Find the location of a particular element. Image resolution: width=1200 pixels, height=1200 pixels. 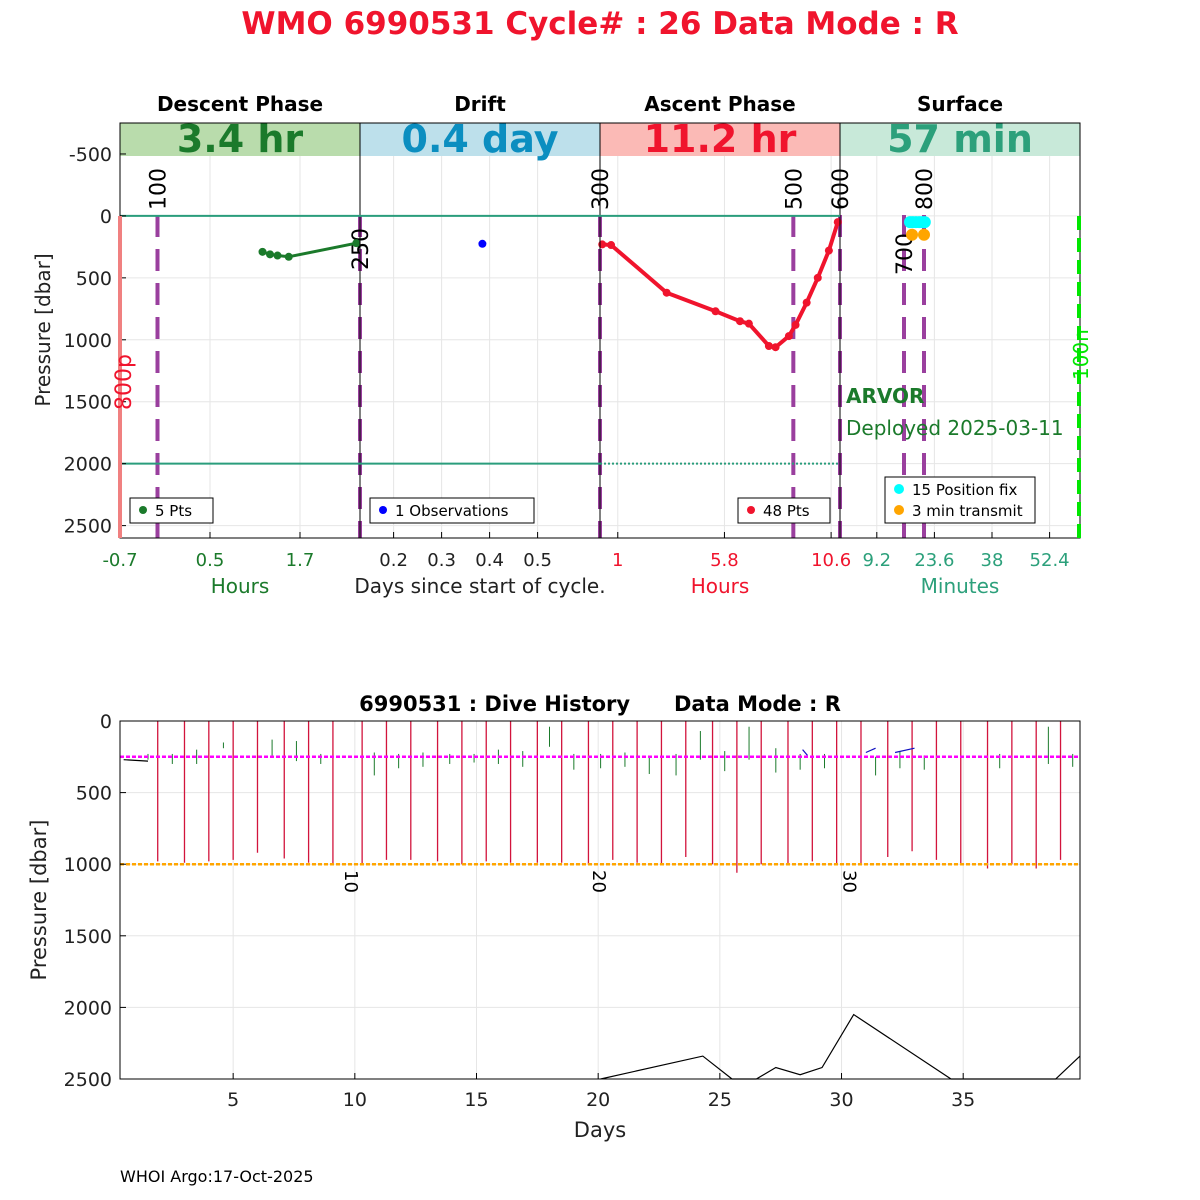

x-tick-label: 10 is located at coordinates (355, 1100).